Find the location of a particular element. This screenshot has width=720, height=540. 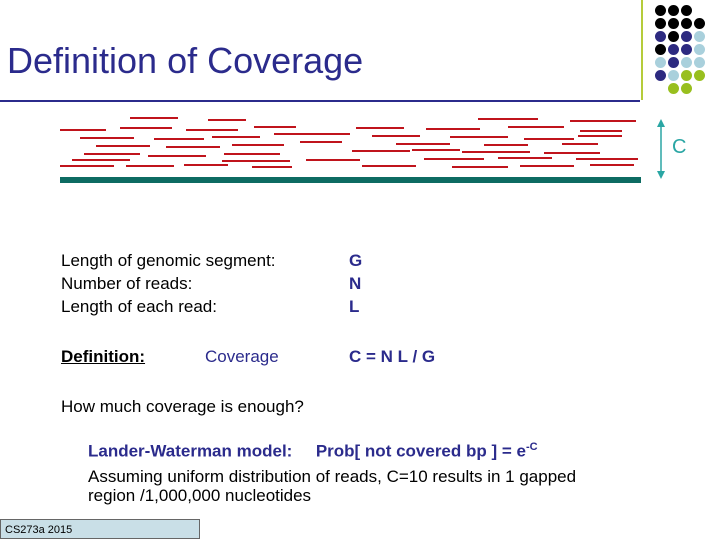

model-prob: Prob[ not covered bp ] = e is located at coordinates (420, 451).